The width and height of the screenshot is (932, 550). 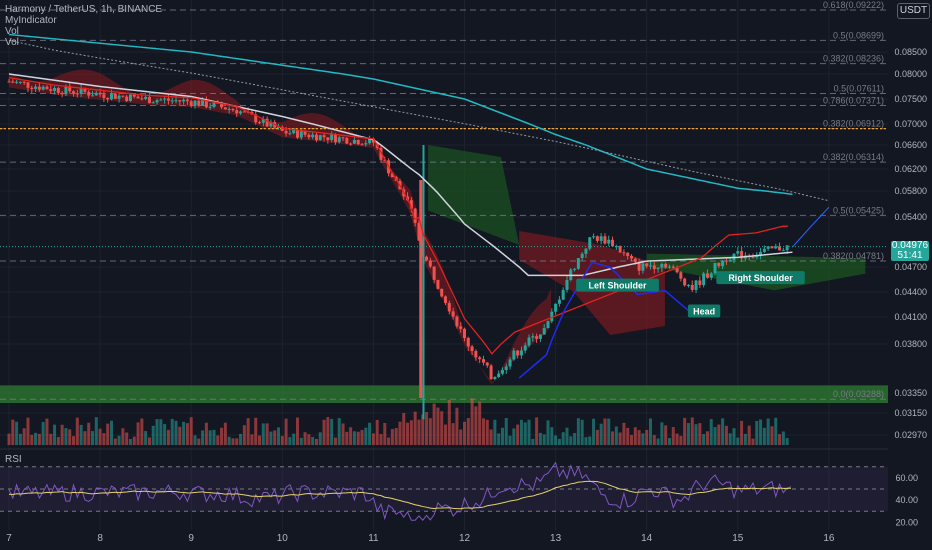 What do you see at coordinates (84, 9) in the screenshot?
I see `symbol-title: Harmony / TetherUS, 1h, BINANCE` at bounding box center [84, 9].